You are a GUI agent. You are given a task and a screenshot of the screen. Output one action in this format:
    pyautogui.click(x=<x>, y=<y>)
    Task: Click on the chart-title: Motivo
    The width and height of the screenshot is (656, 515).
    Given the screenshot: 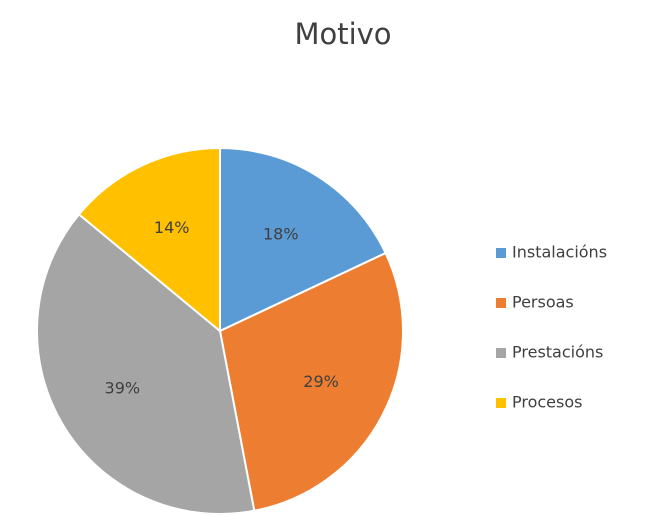 What is the action you would take?
    pyautogui.click(x=342, y=34)
    